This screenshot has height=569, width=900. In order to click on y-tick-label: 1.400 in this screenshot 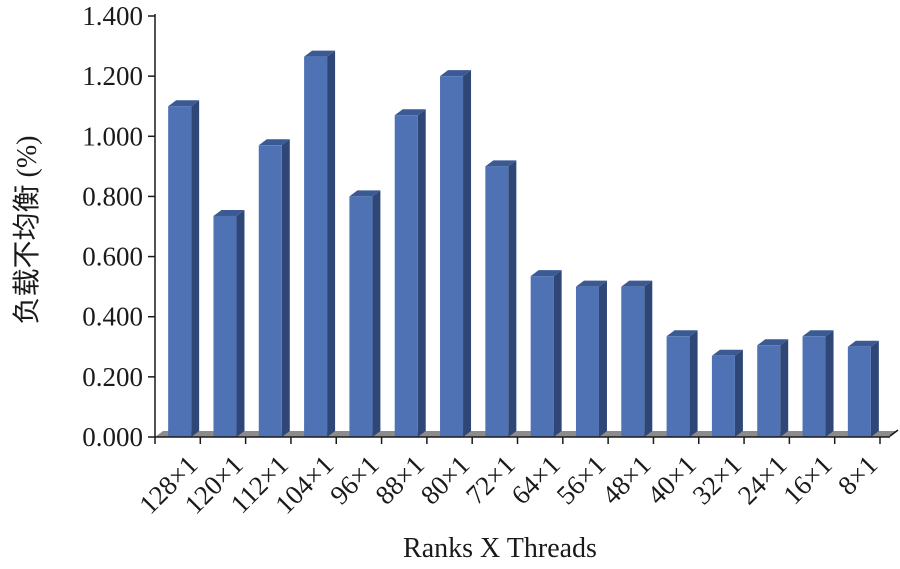, I will do `click(112, 16)`.